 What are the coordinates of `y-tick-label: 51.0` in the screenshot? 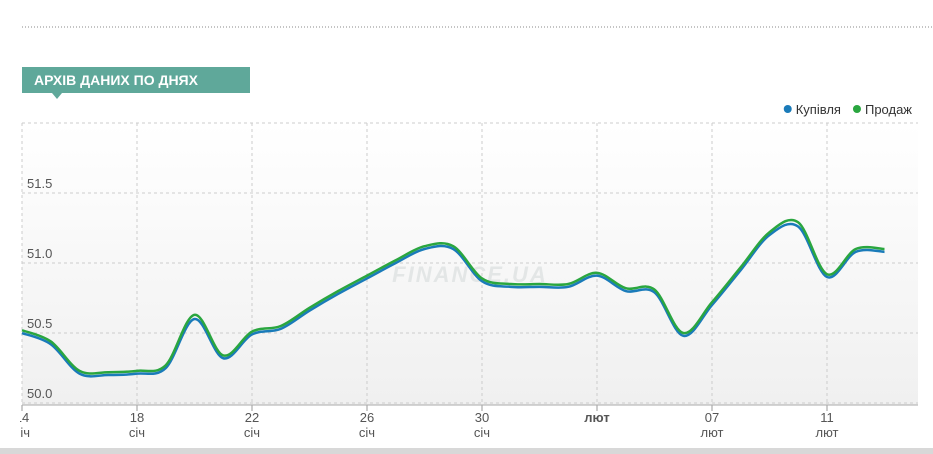 It's located at (39, 253).